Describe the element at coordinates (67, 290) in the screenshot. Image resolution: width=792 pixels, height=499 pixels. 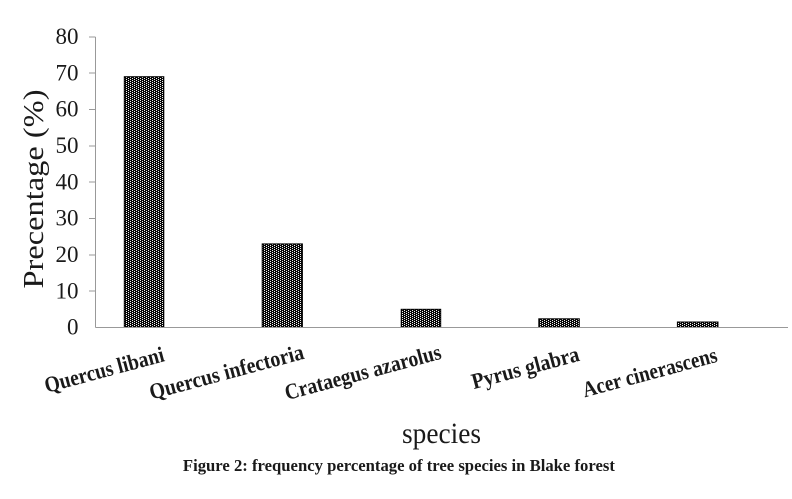
I see `svg-text: 10` at that location.